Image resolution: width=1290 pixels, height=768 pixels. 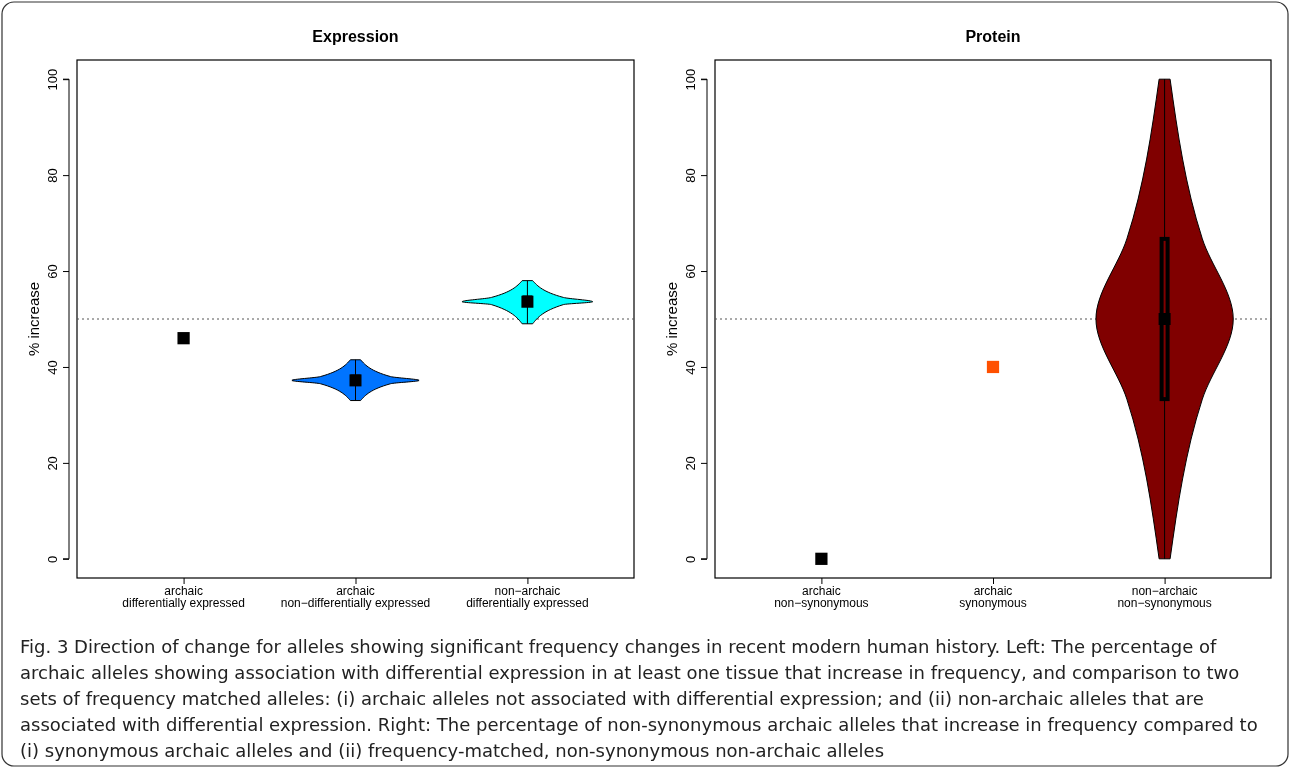 What do you see at coordinates (355, 597) in the screenshot?
I see `x-tick-label: archaic non−differentially expressed` at bounding box center [355, 597].